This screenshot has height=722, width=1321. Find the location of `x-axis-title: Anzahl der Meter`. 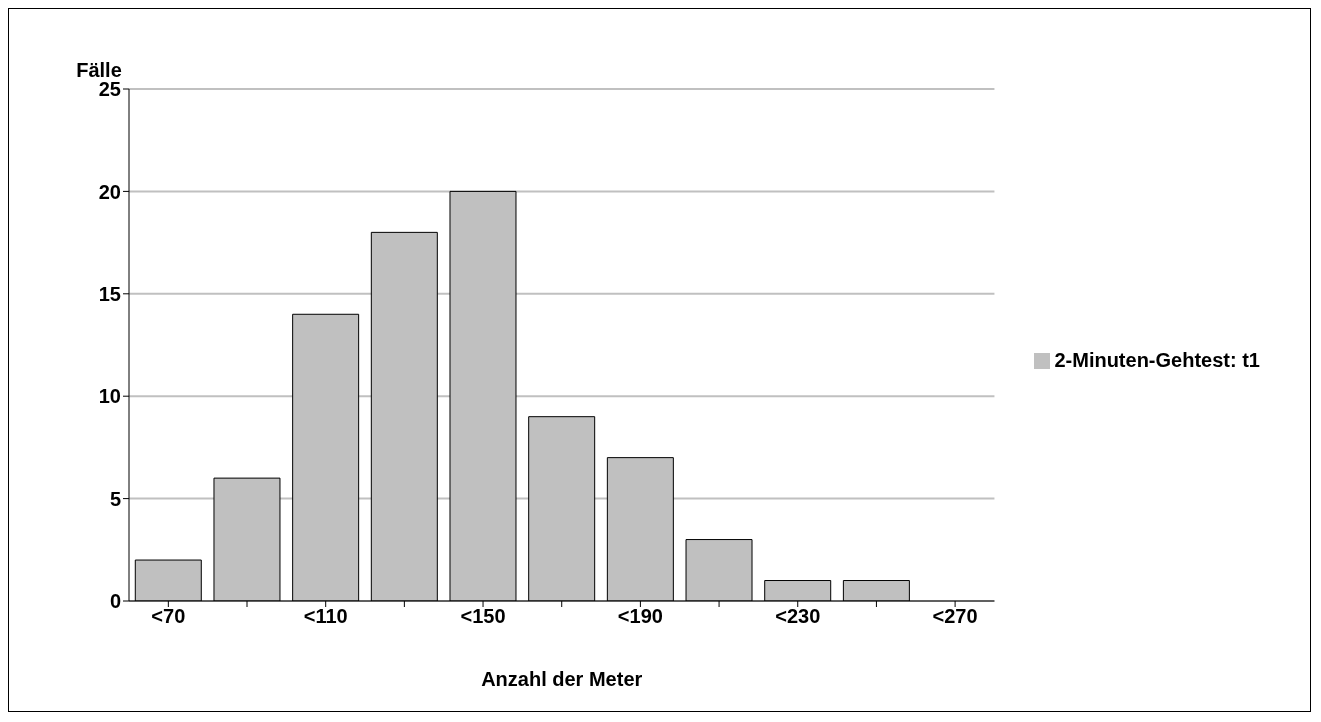

x-axis-title: Anzahl der Meter is located at coordinates (562, 679).